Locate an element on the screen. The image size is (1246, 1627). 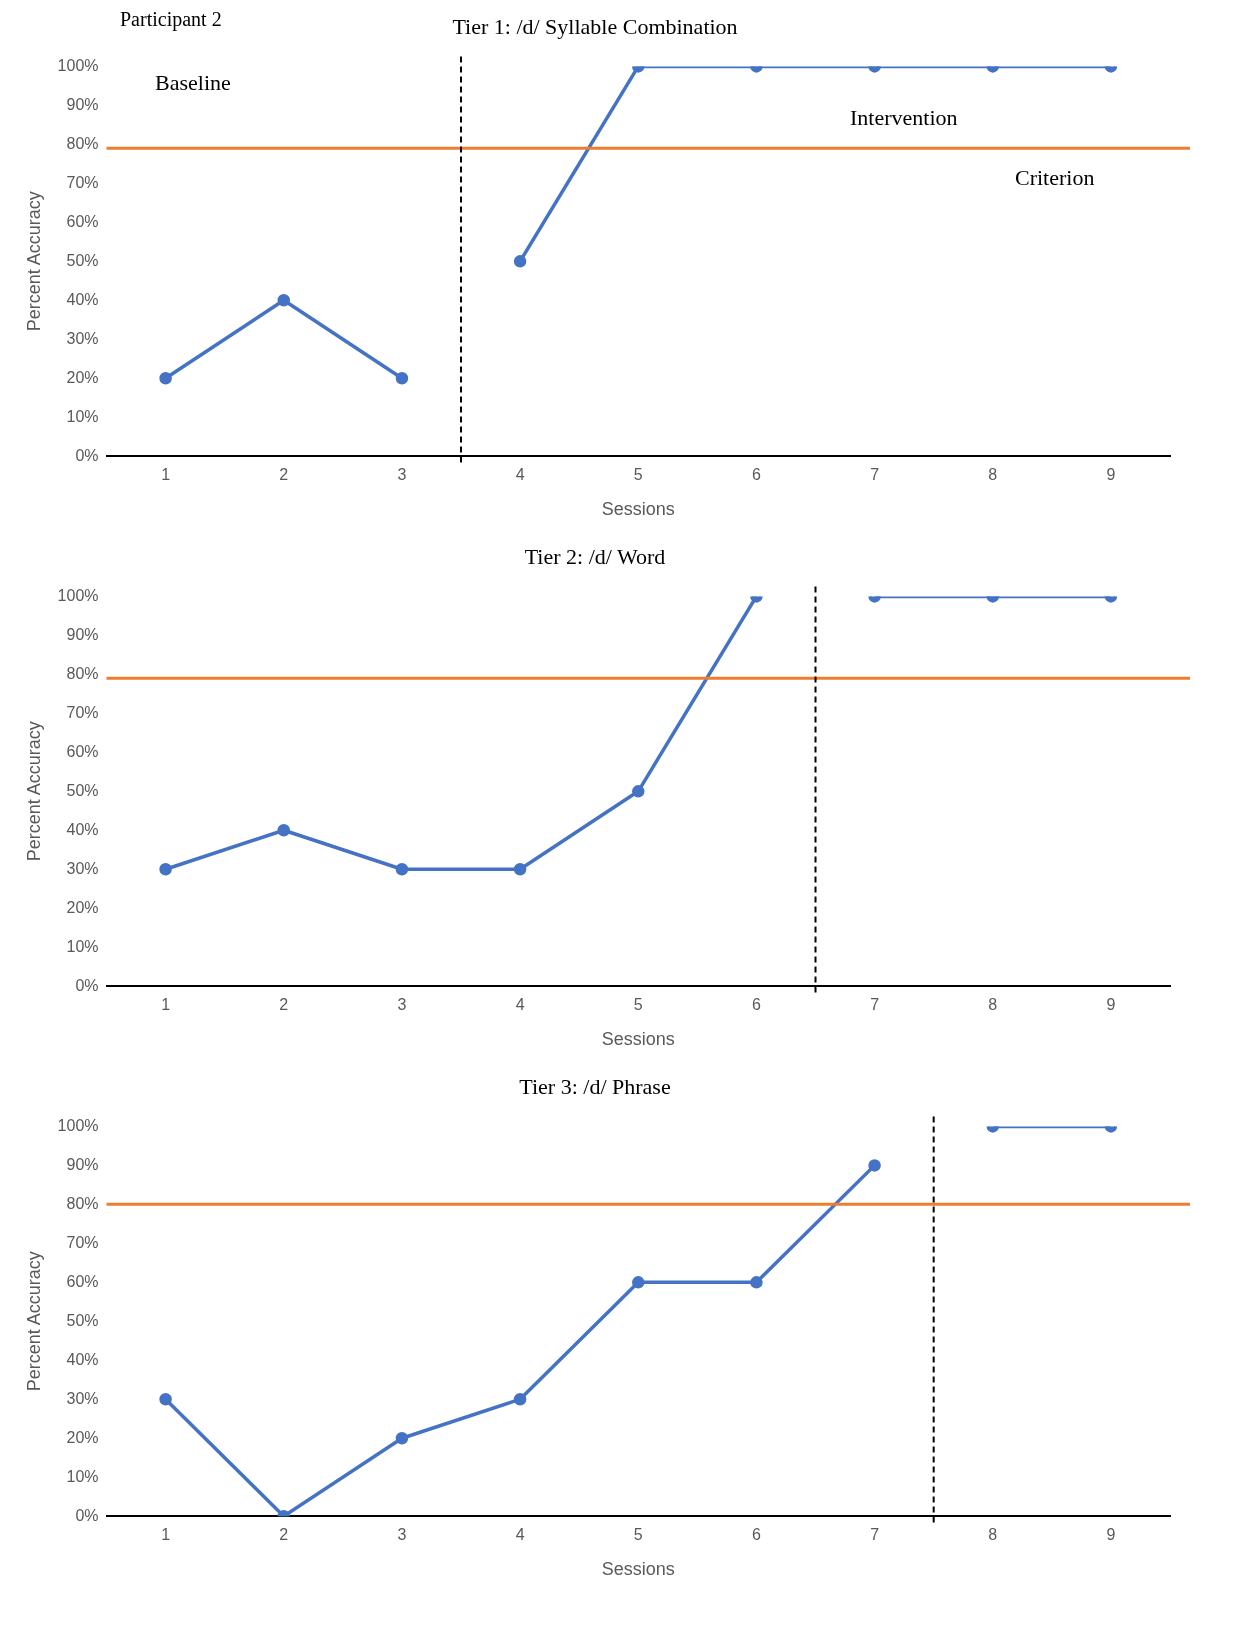
text: Participant 2 is located at coordinates (171, 19).